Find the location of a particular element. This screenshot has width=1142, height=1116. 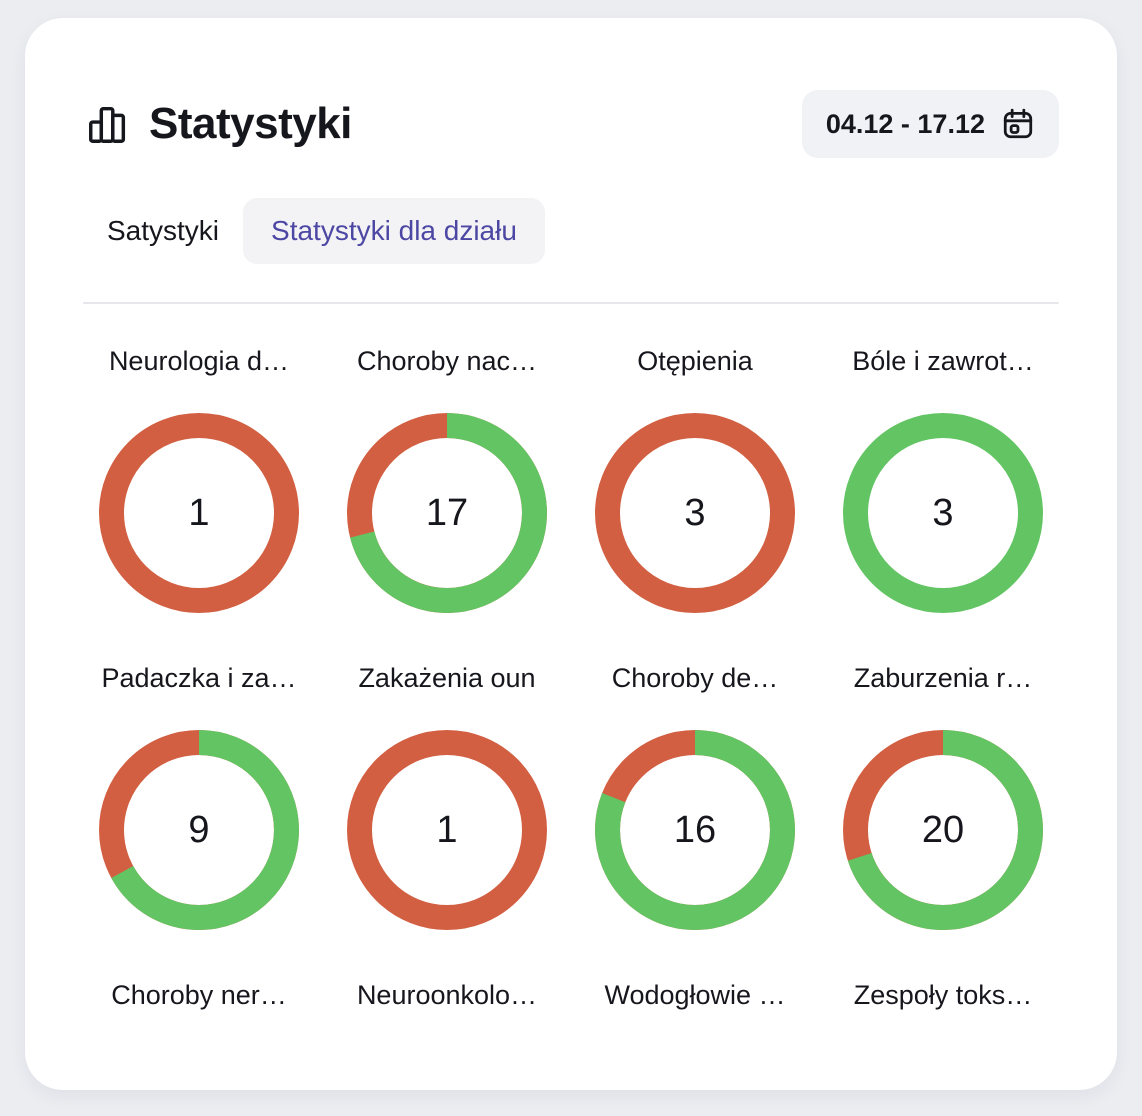

donut-chart: 9 is located at coordinates (199, 830).